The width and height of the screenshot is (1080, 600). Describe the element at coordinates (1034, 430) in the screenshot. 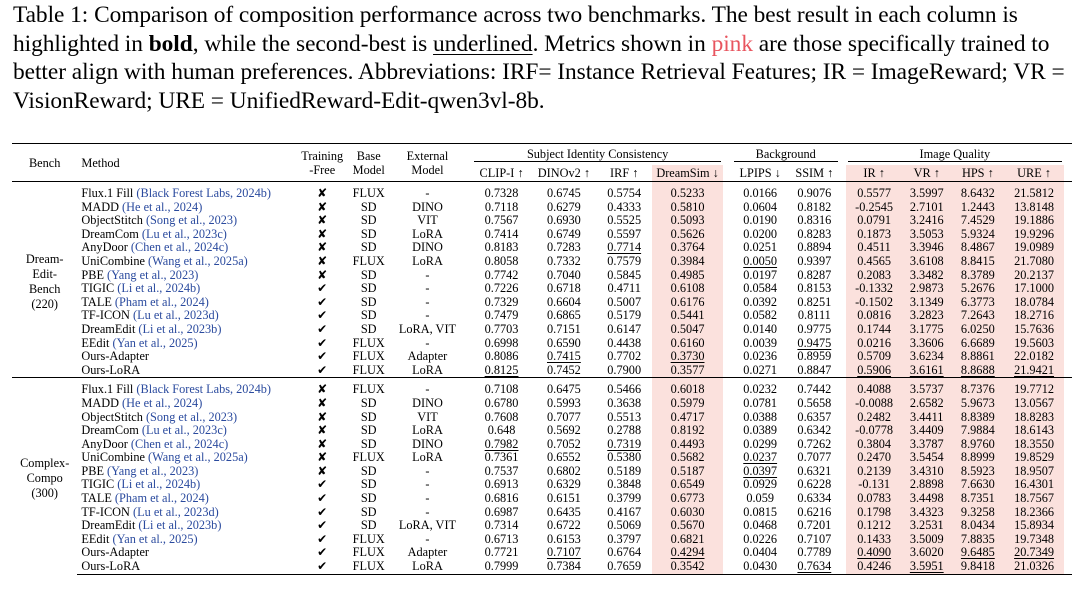

I see `metric-value: 18.6143` at that location.